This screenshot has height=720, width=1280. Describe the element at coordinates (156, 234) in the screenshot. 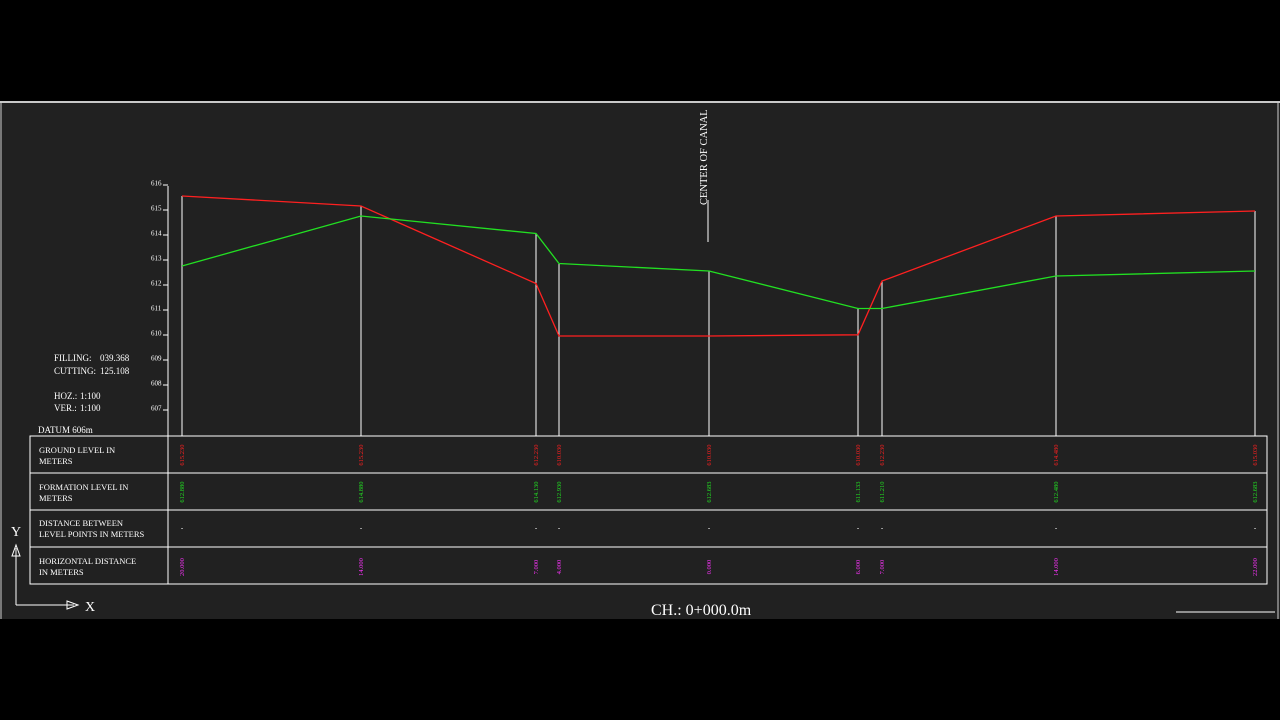

I see `y-axis-tick-label: 614` at that location.